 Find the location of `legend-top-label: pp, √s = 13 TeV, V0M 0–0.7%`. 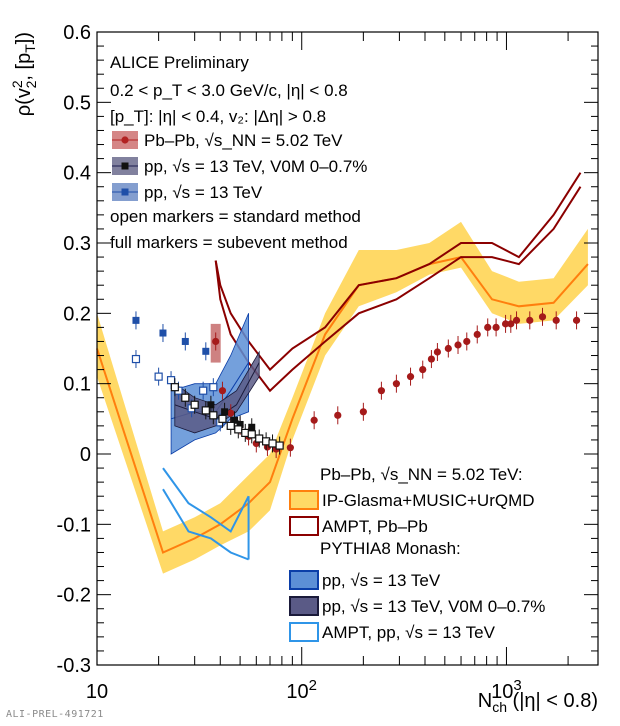

legend-top-label: pp, √s = 13 TeV, V0M 0–0.7% is located at coordinates (255, 166).